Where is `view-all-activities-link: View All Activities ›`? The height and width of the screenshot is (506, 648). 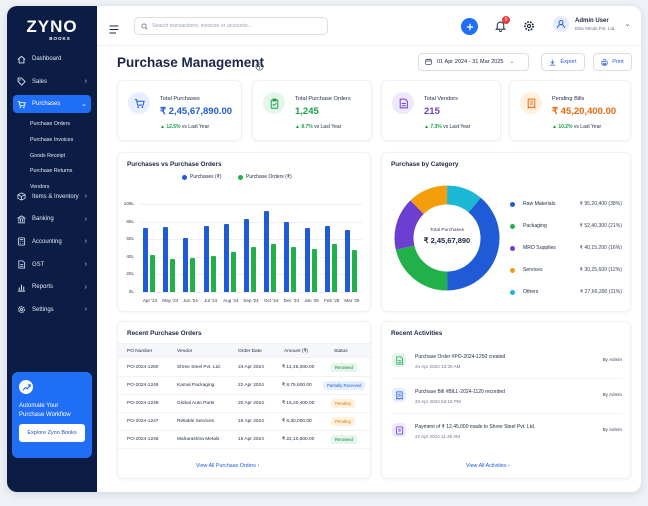 view-all-activities-link: View All Activities › is located at coordinates (488, 466).